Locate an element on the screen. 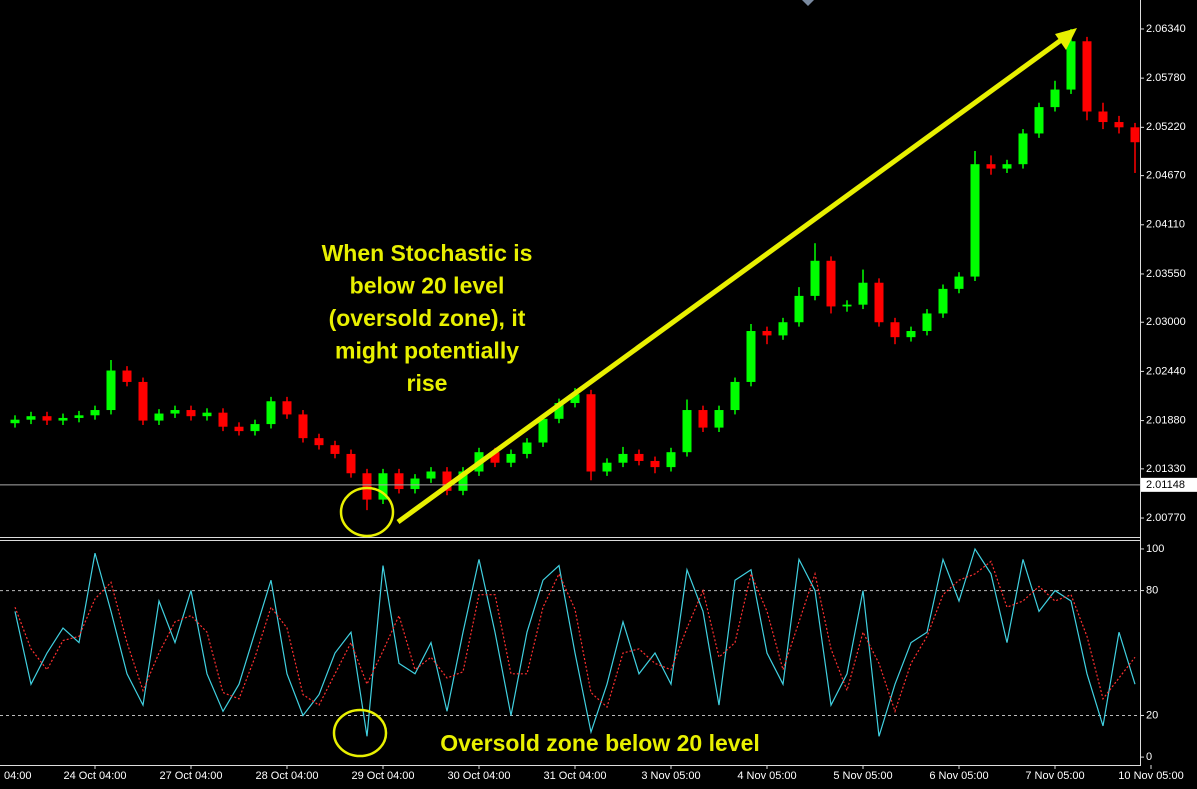  x-tick-label: 27 Oct 04:00 is located at coordinates (191, 776).